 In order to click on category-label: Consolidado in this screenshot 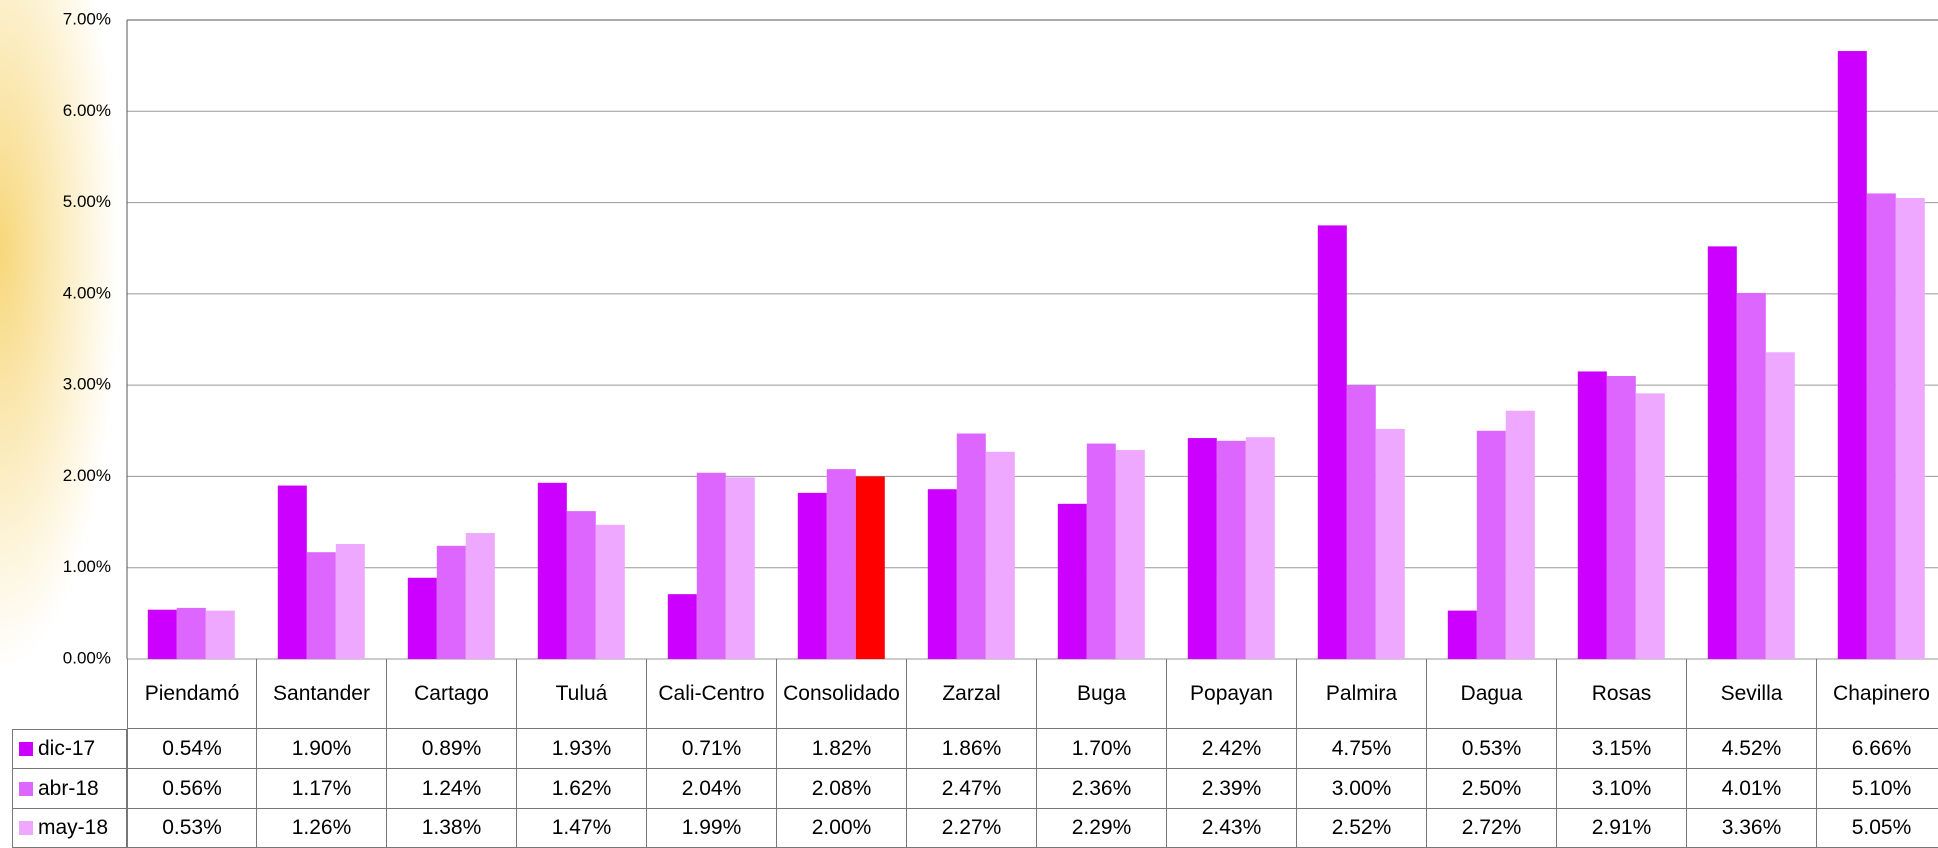, I will do `click(842, 694)`.